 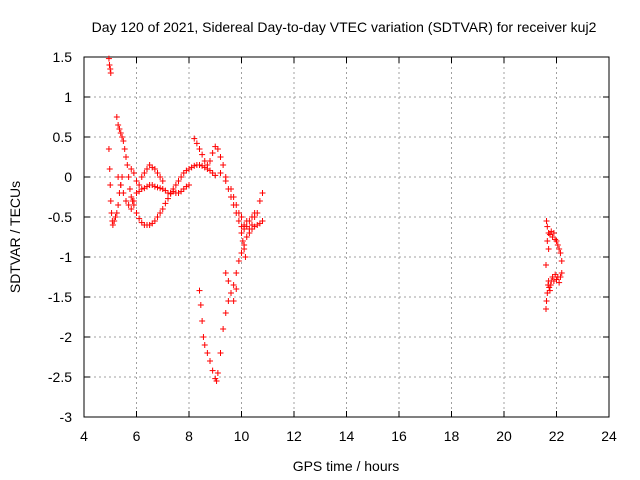 I want to click on x-tick-label: 24, so click(x=609, y=436).